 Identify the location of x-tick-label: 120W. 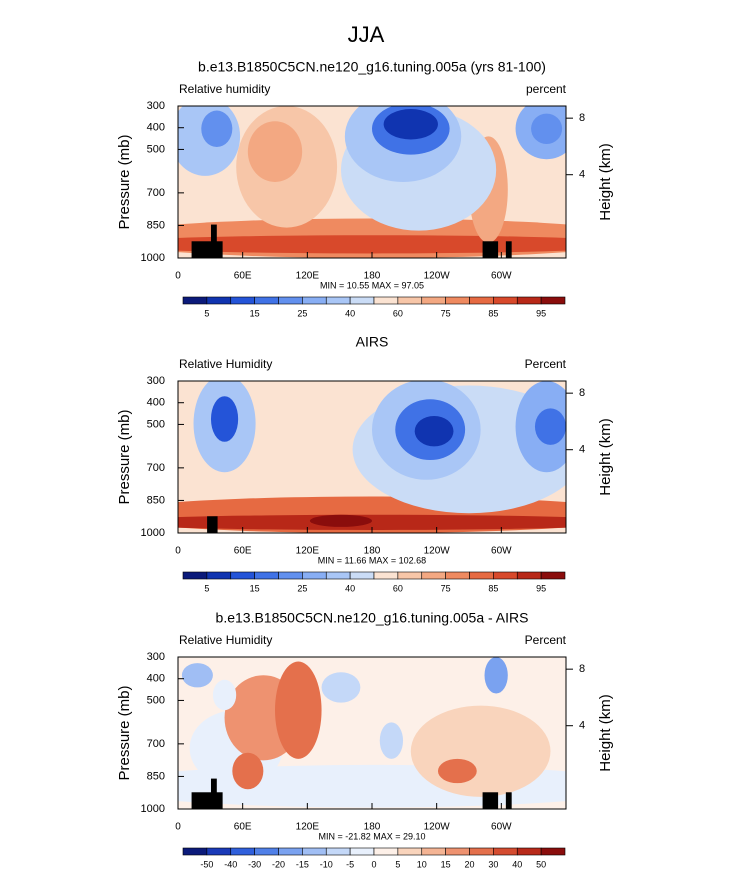
(437, 827).